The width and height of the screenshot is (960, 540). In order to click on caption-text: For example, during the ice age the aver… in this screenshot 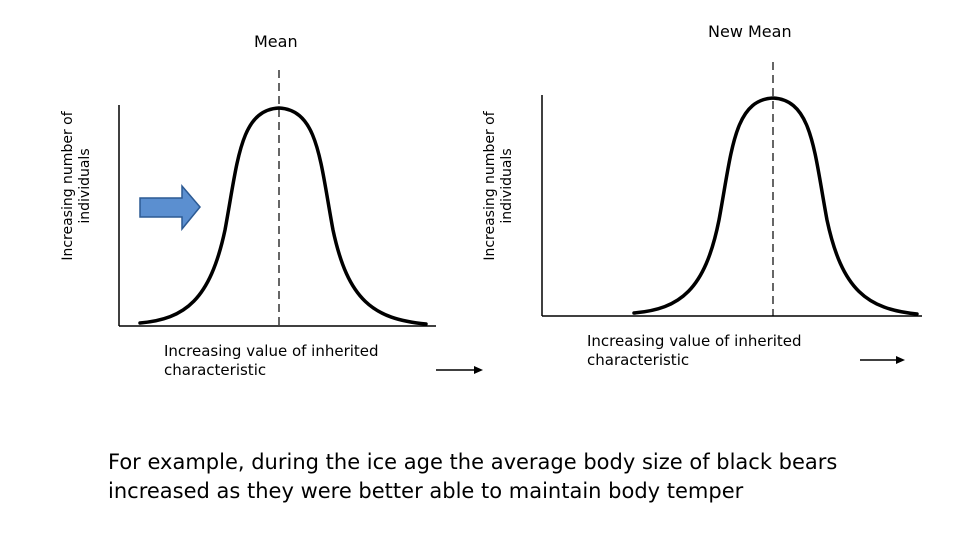, I will do `click(473, 476)`.